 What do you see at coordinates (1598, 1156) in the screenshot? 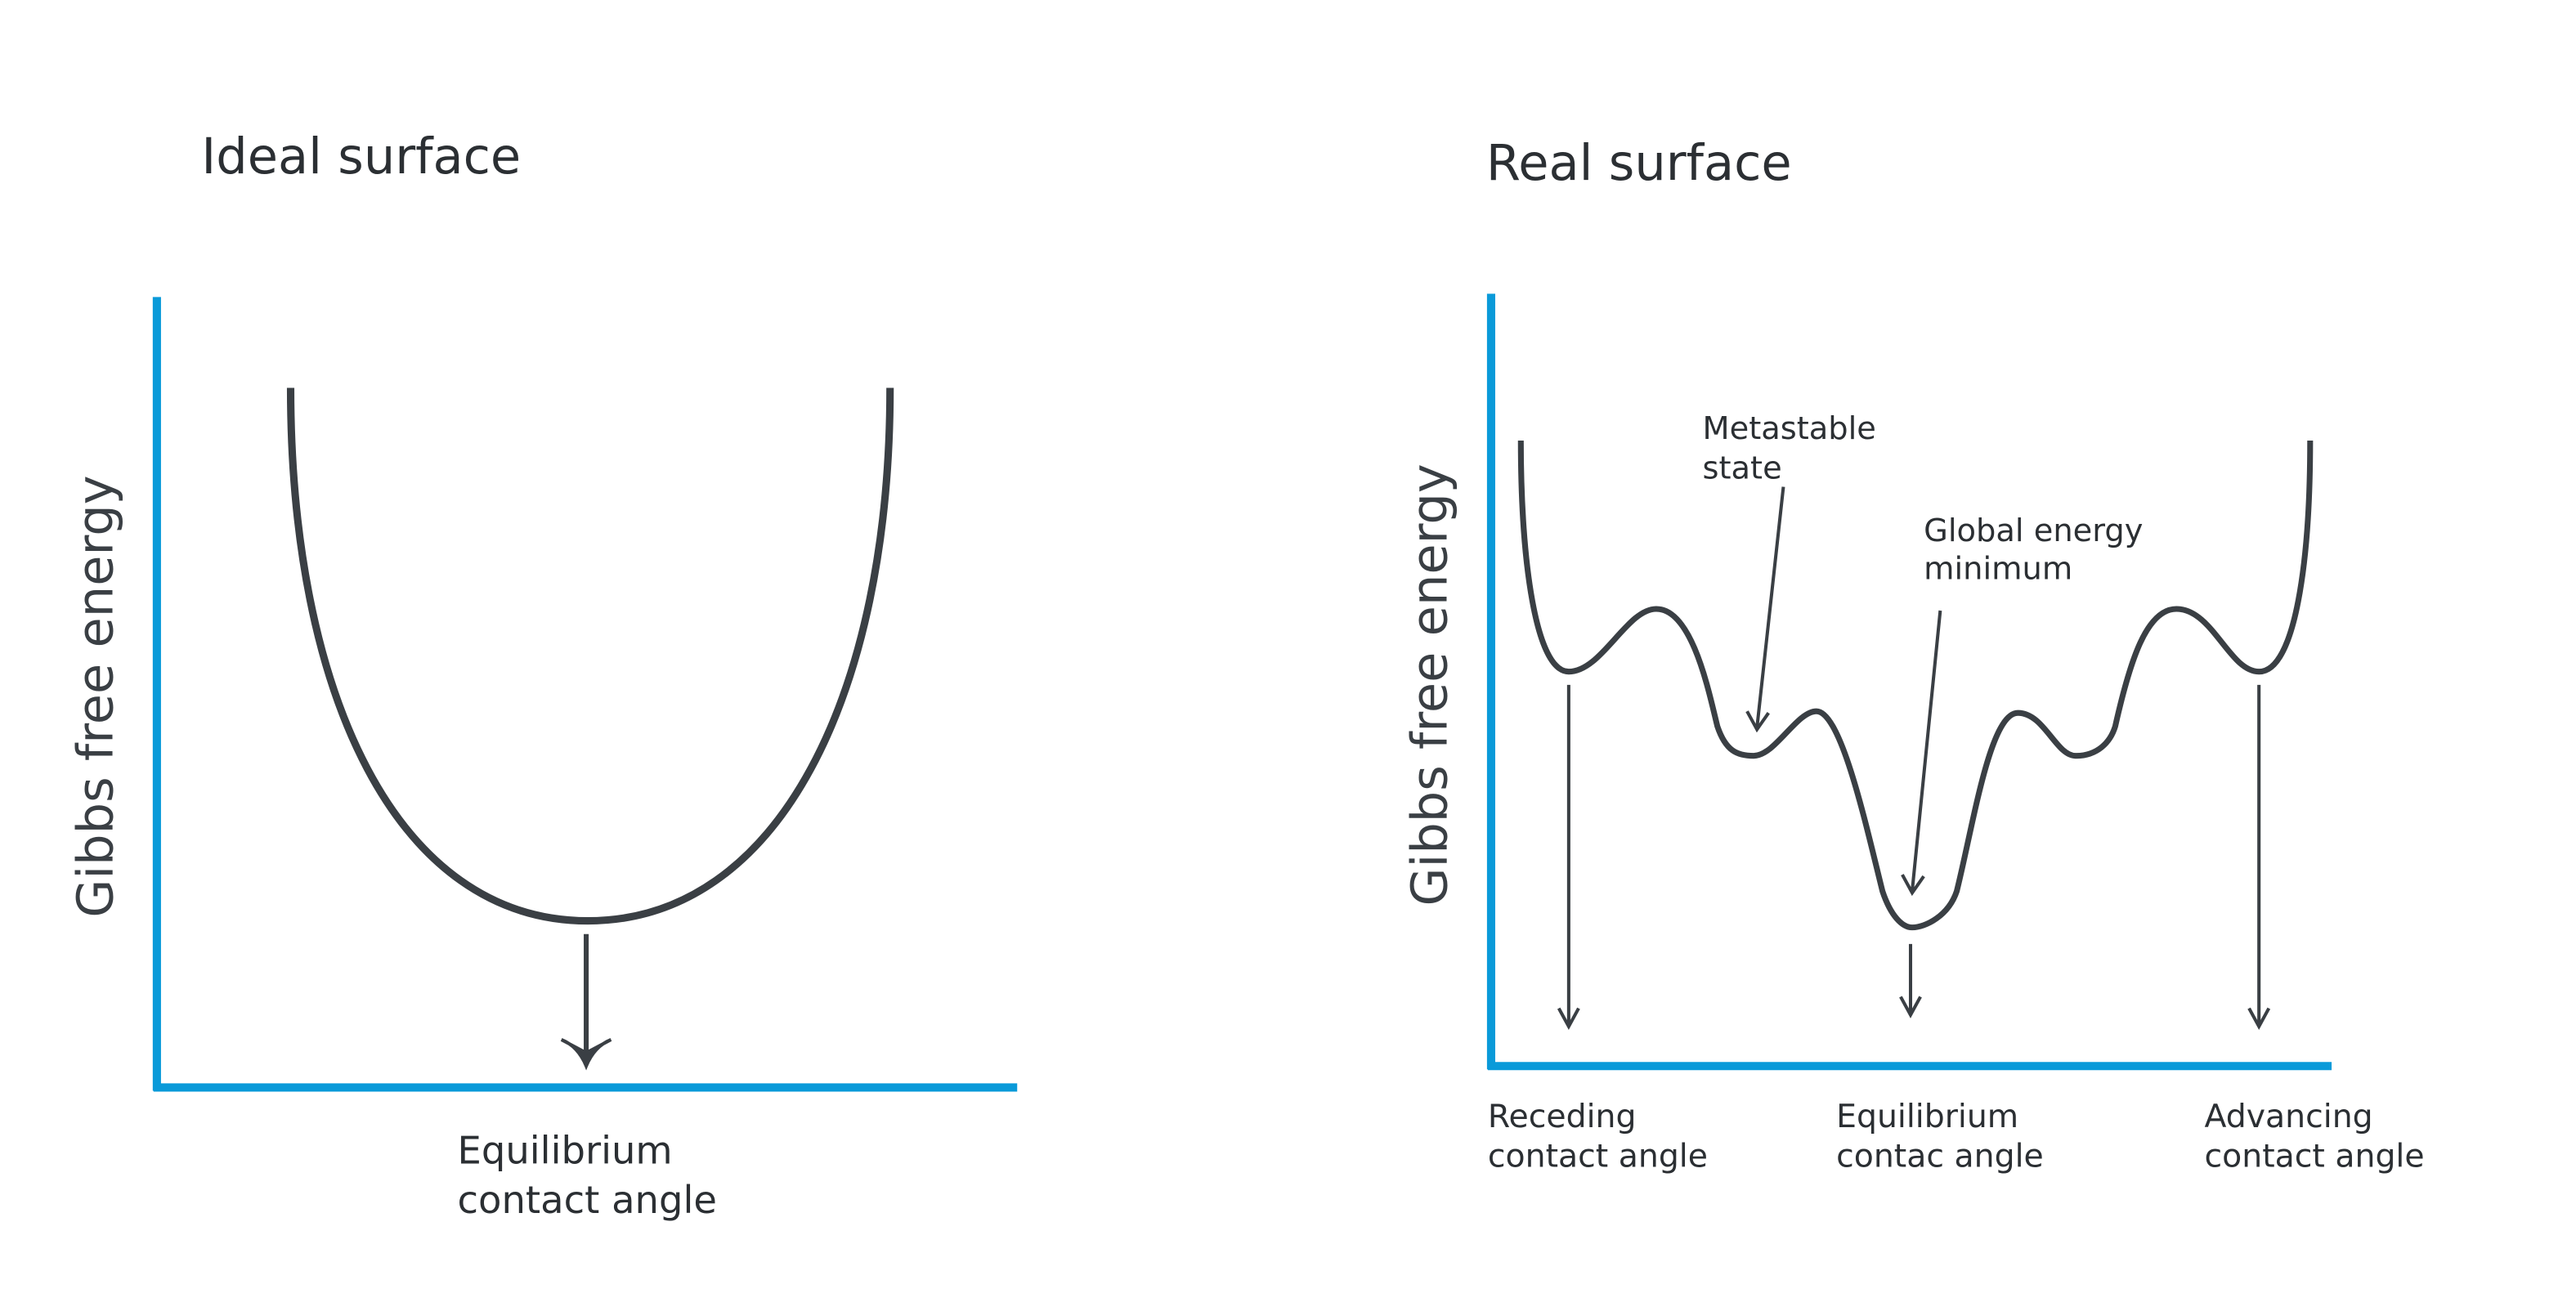
I see `receding-label-line2: contact angle` at bounding box center [1598, 1156].